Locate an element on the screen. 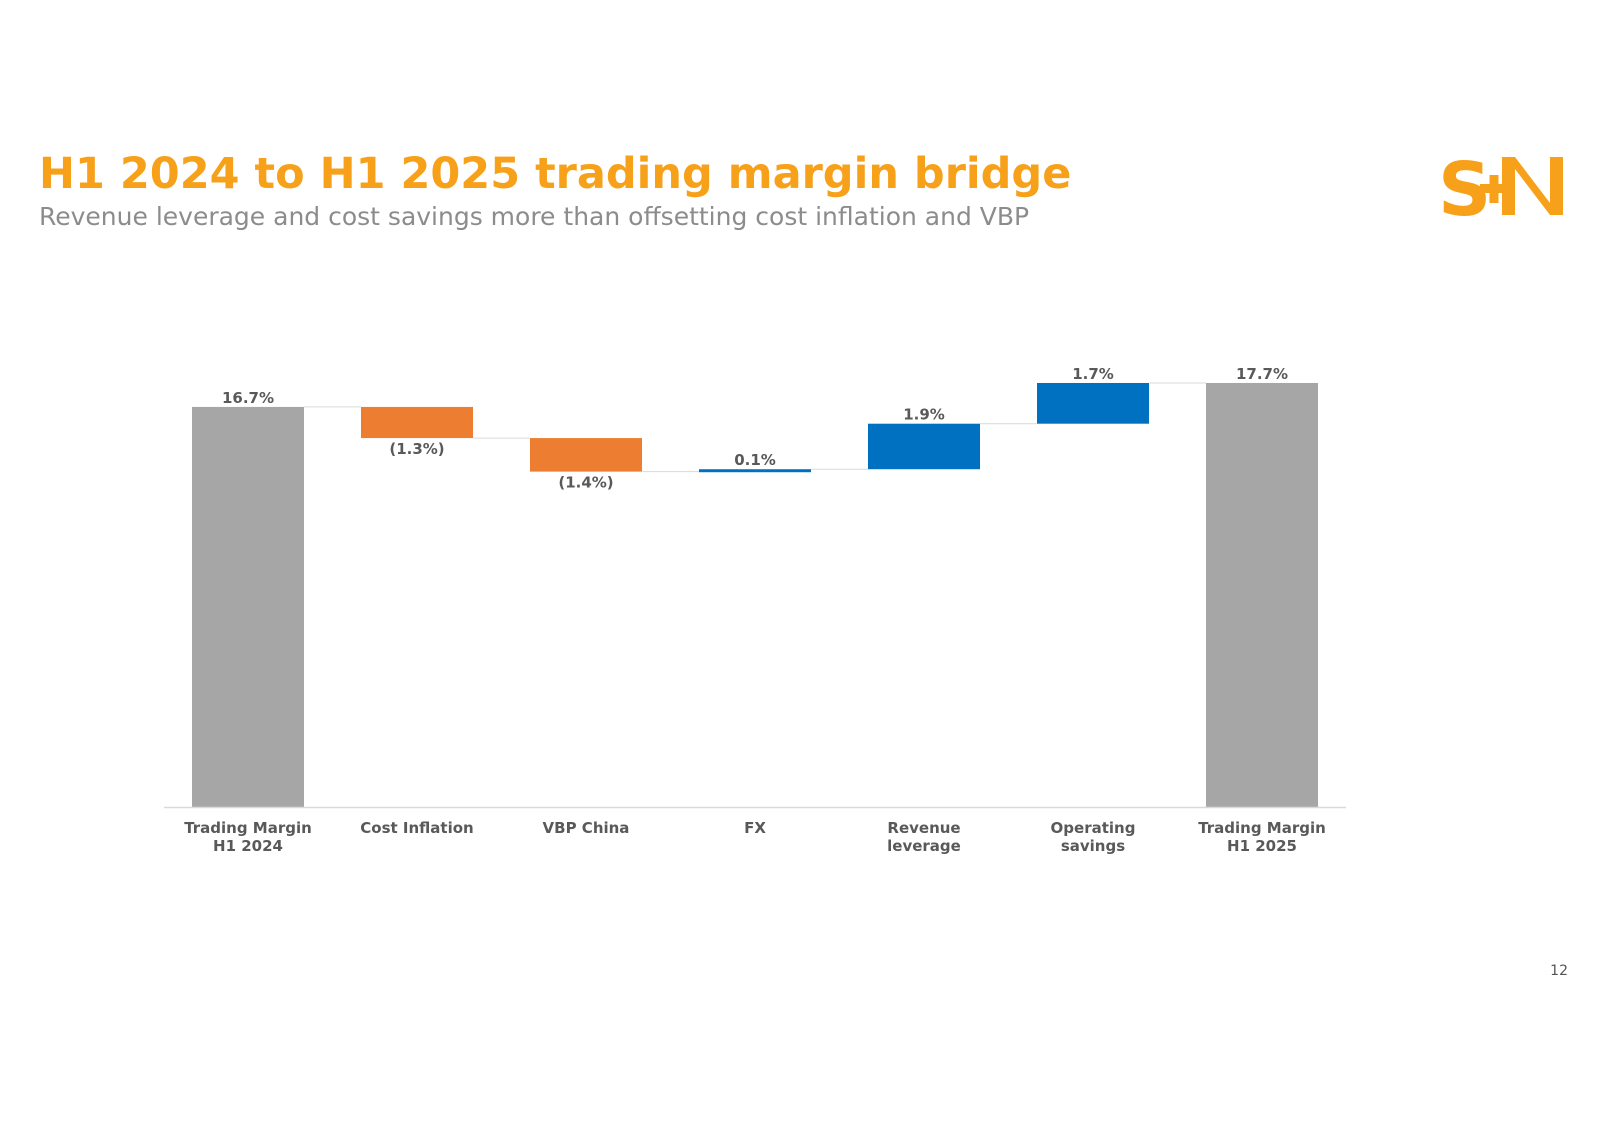  logo-letter-n is located at coordinates (1532, 186).